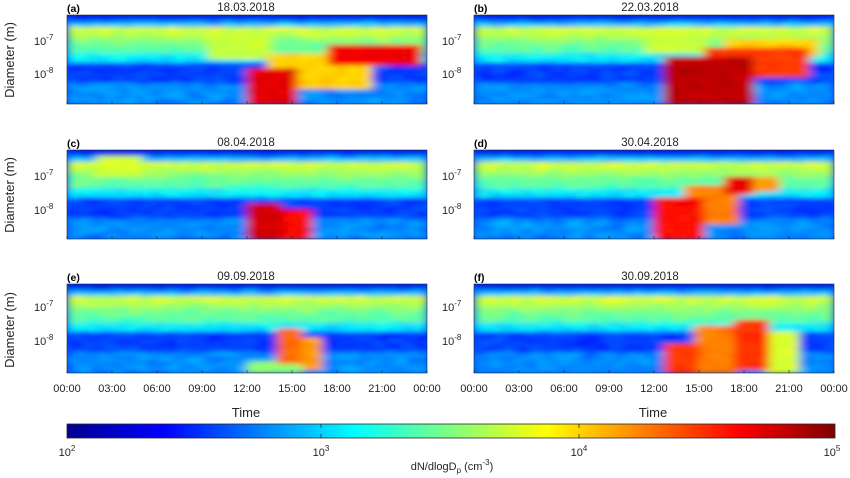 The height and width of the screenshot is (478, 850). What do you see at coordinates (480, 9) in the screenshot?
I see `panel-b-label: (b)` at bounding box center [480, 9].